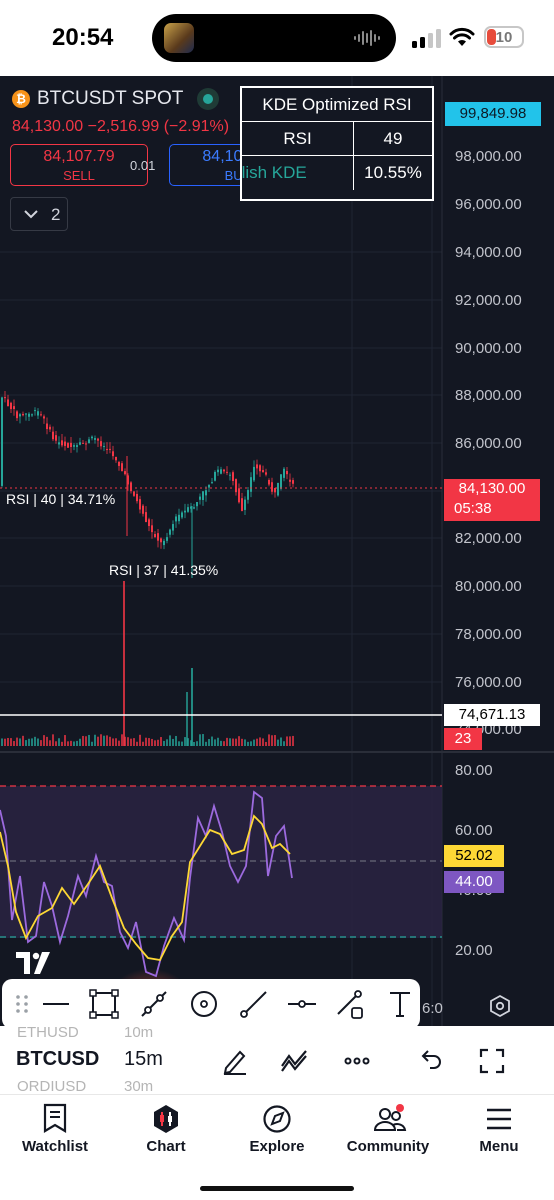  Describe the element at coordinates (52, 1086) in the screenshot. I see `symbol-picker-next: ORDIUSD` at that location.